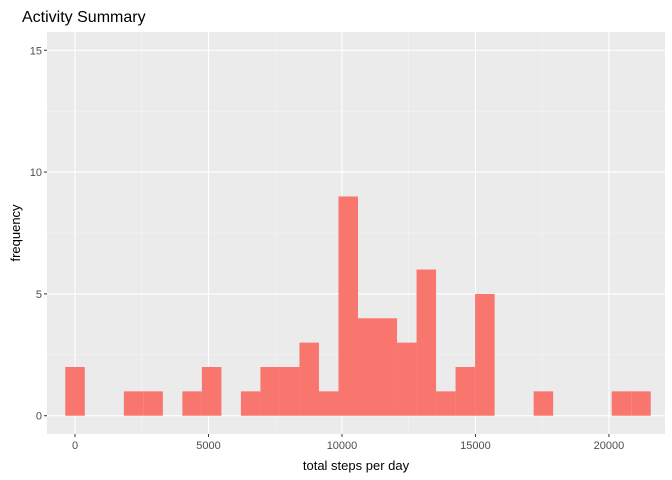  I want to click on x-tick-label: 0, so click(75, 446).